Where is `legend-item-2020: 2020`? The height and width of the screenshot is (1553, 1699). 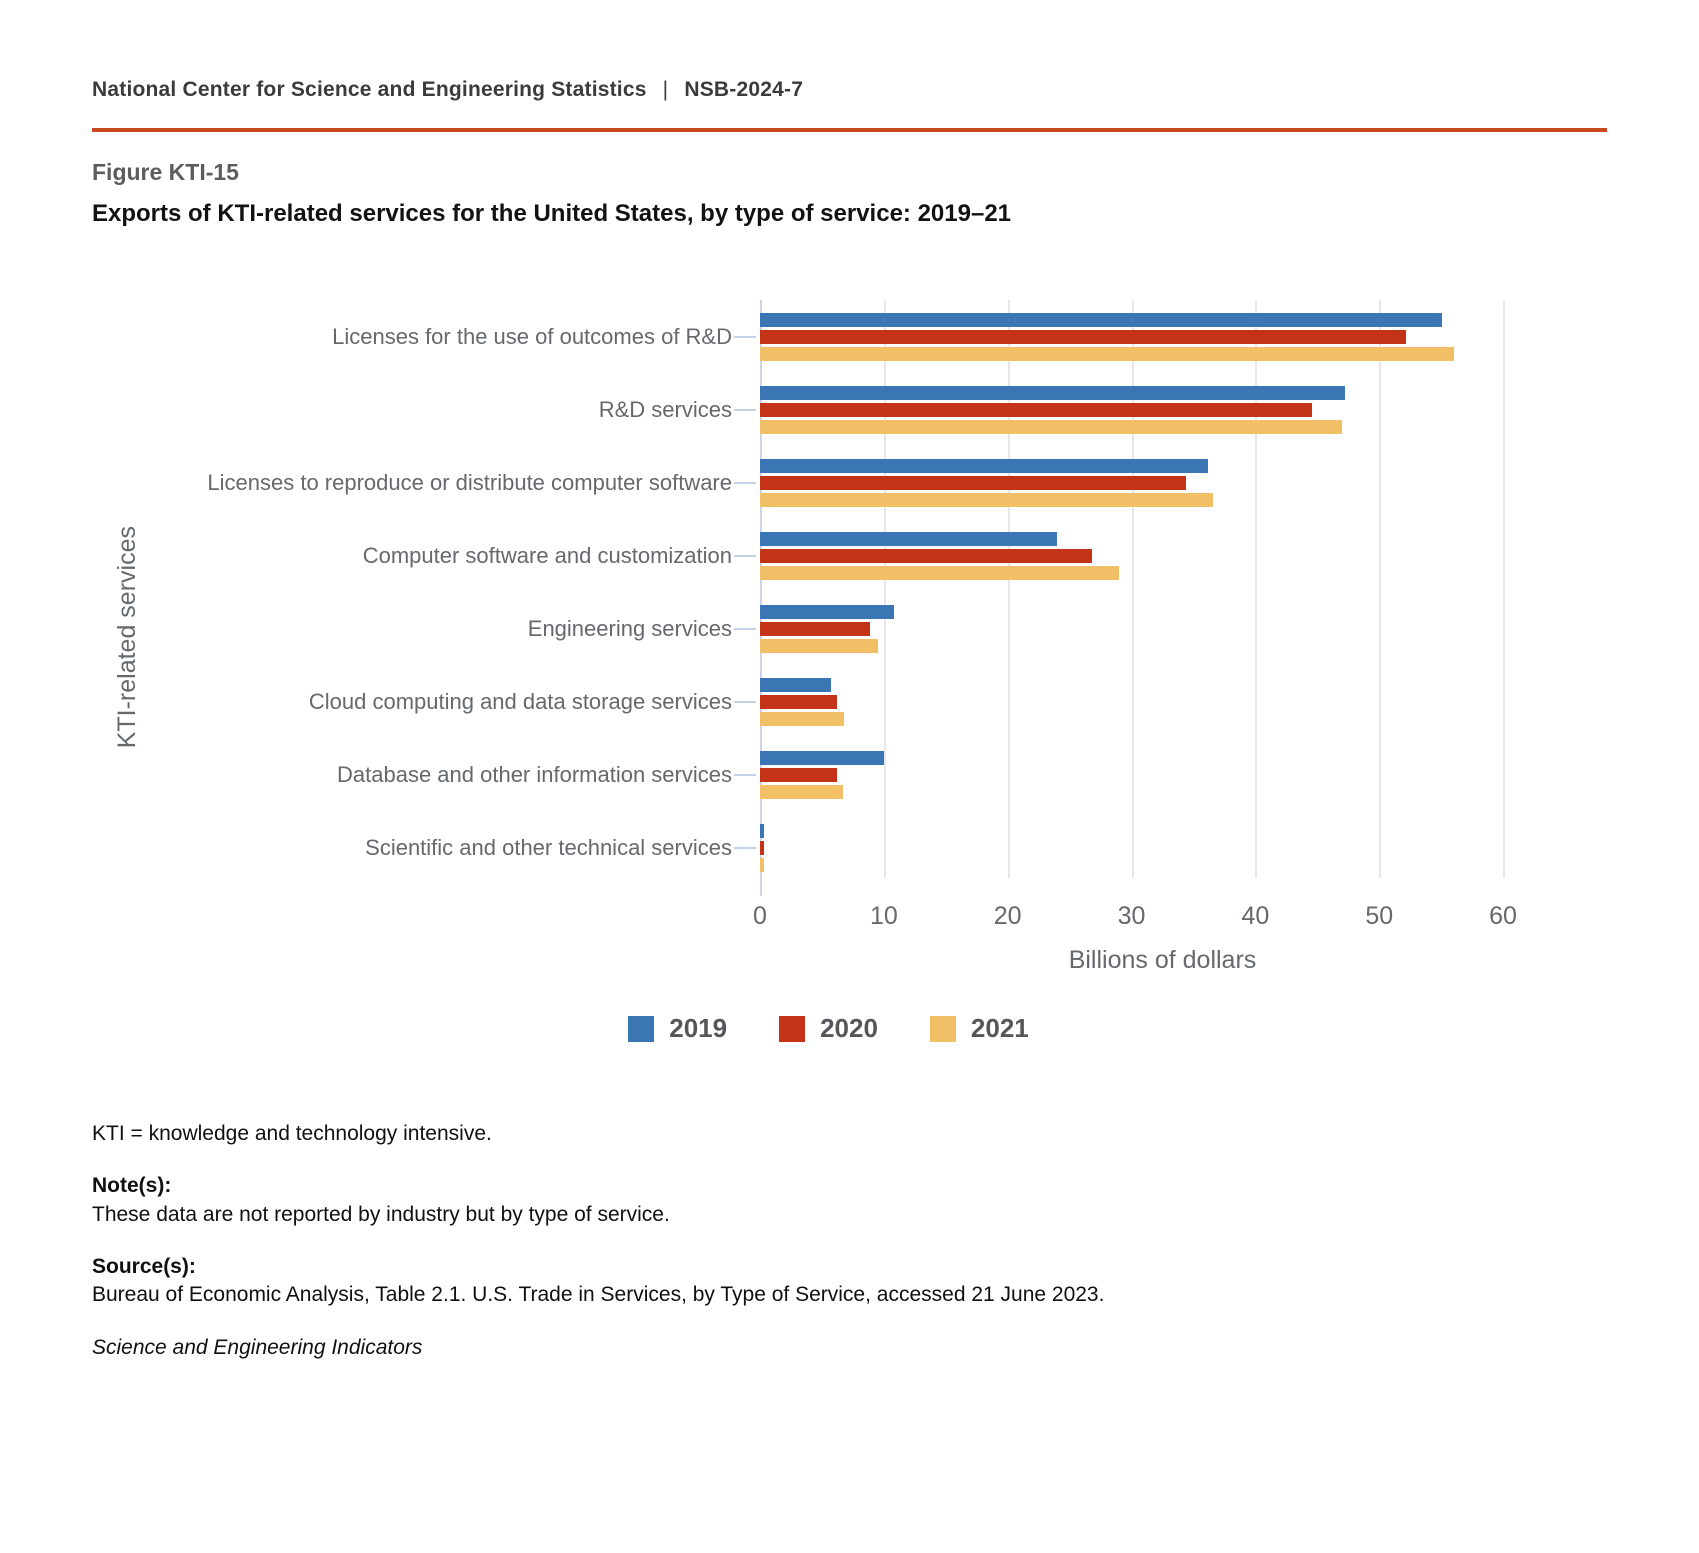 legend-item-2020: 2020 is located at coordinates (828, 1028).